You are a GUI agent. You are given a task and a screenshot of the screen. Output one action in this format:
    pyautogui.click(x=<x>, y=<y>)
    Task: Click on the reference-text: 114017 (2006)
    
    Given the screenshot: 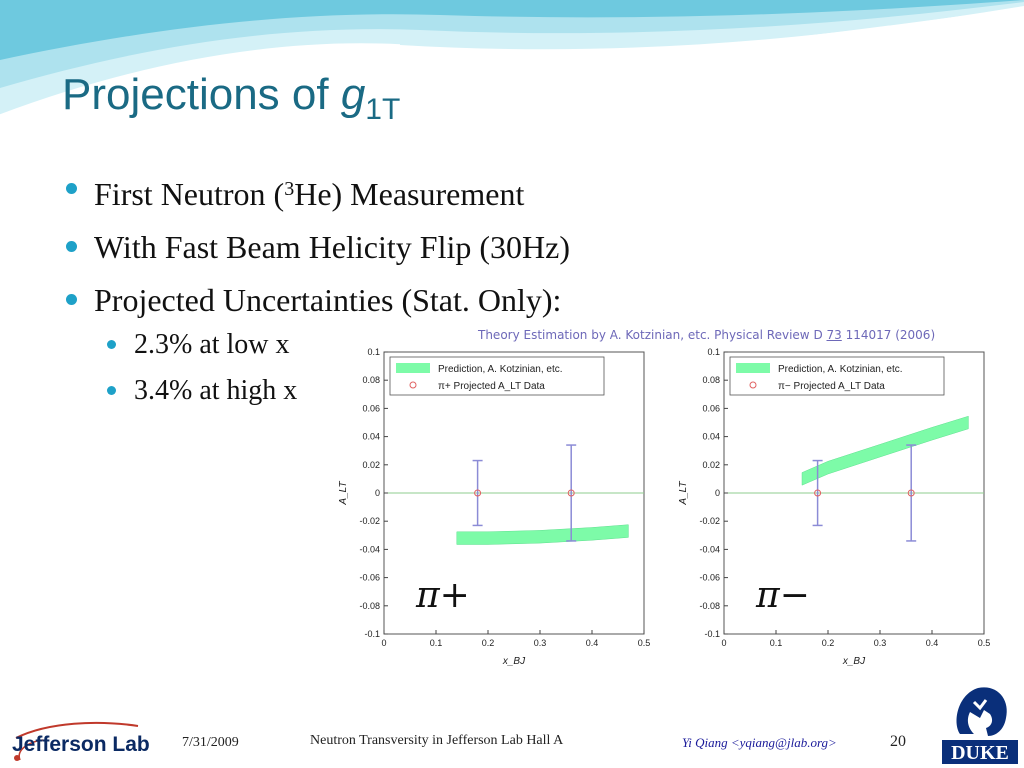 What is the action you would take?
    pyautogui.click(x=888, y=335)
    